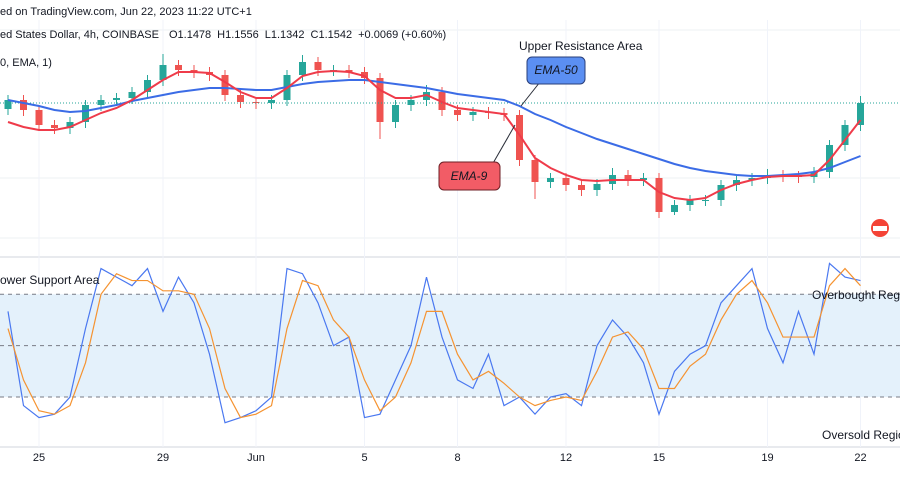 This screenshot has height=500, width=900. I want to click on callout-label: EMA-50, so click(556, 70).